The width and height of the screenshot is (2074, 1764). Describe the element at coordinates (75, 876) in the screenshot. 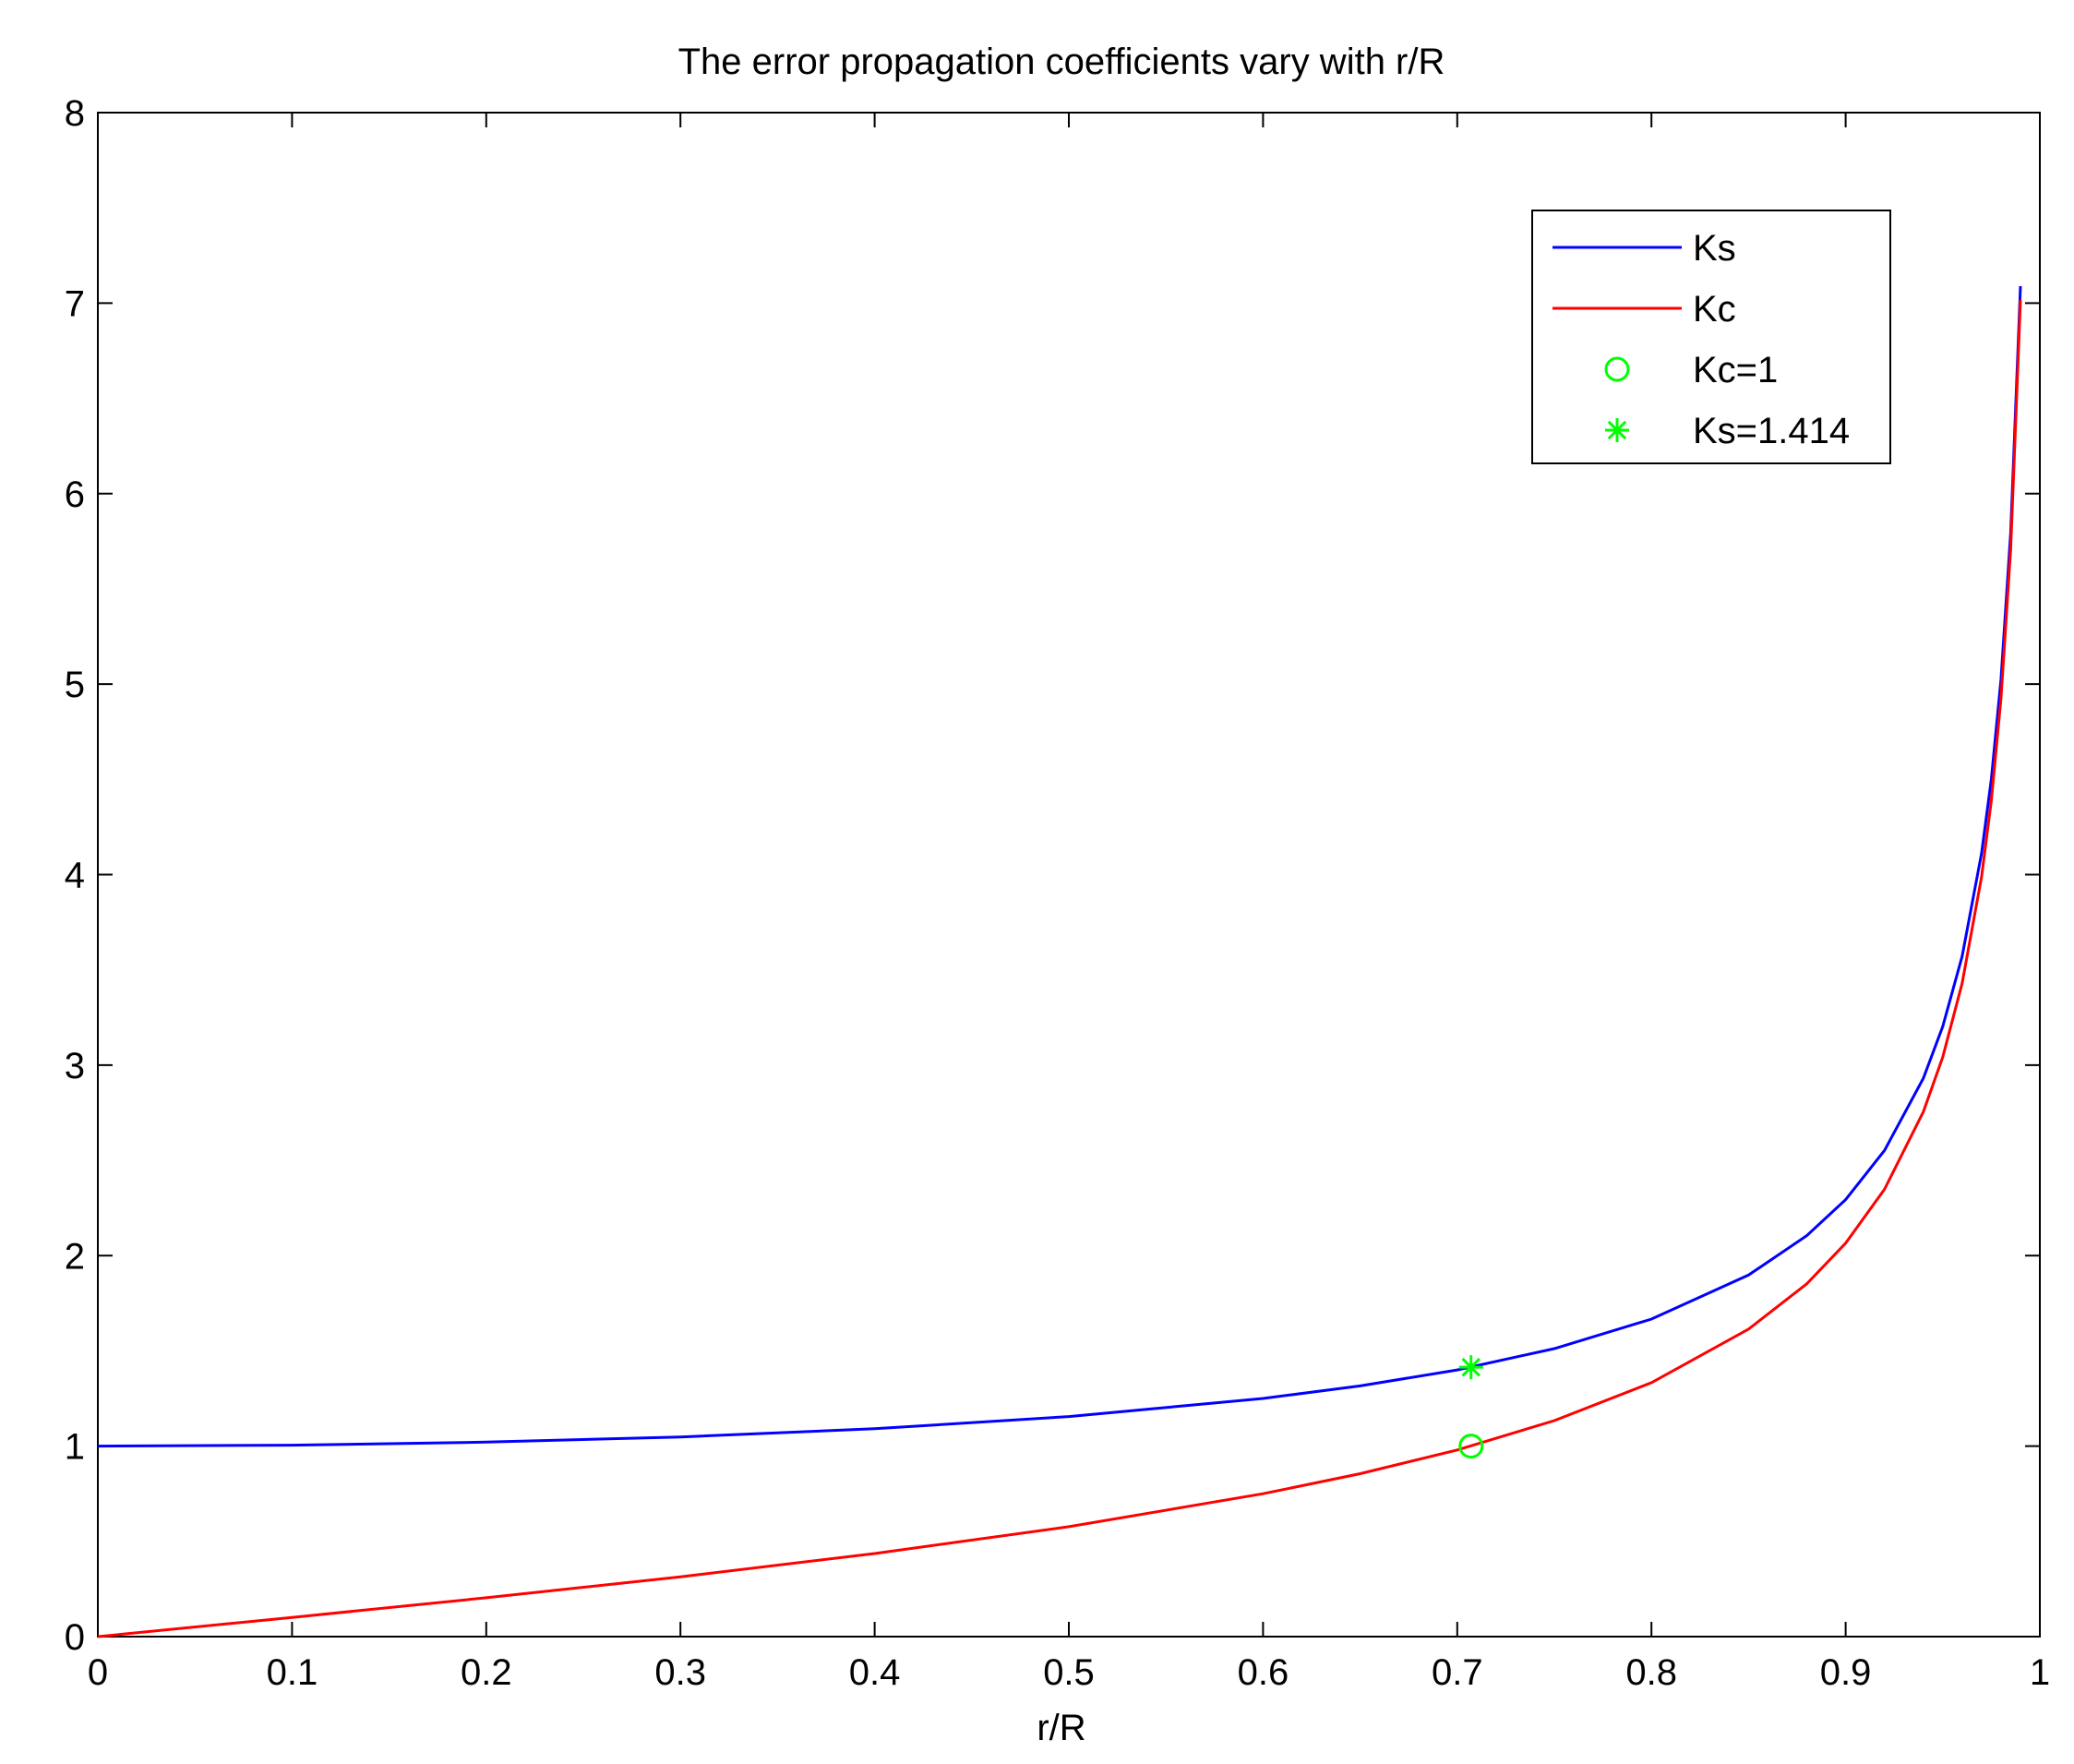

I see `y-tick-label: 4` at that location.